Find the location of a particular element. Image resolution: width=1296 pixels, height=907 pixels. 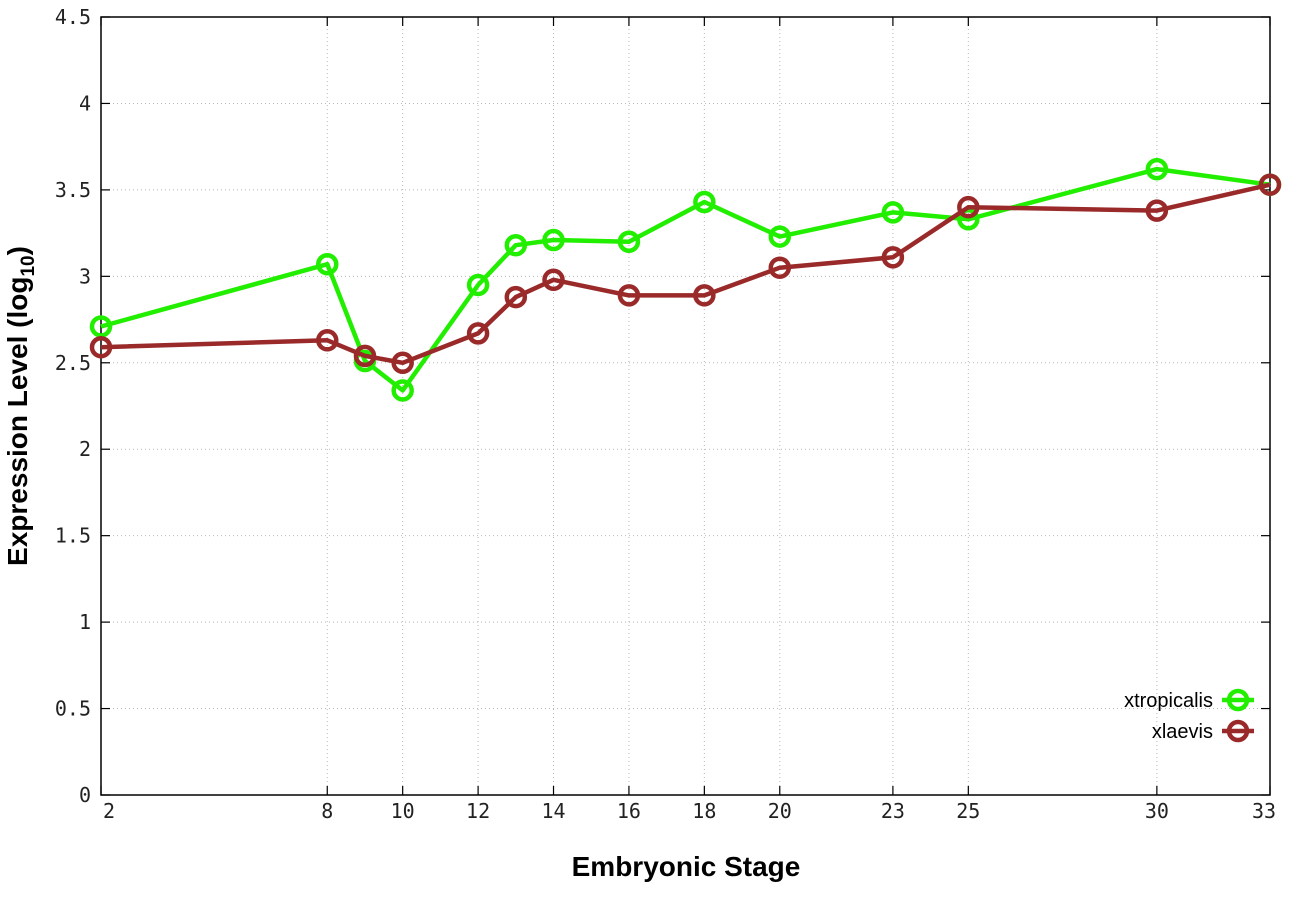

legend-item-xtropicalis: xtropicalis is located at coordinates (1189, 700).